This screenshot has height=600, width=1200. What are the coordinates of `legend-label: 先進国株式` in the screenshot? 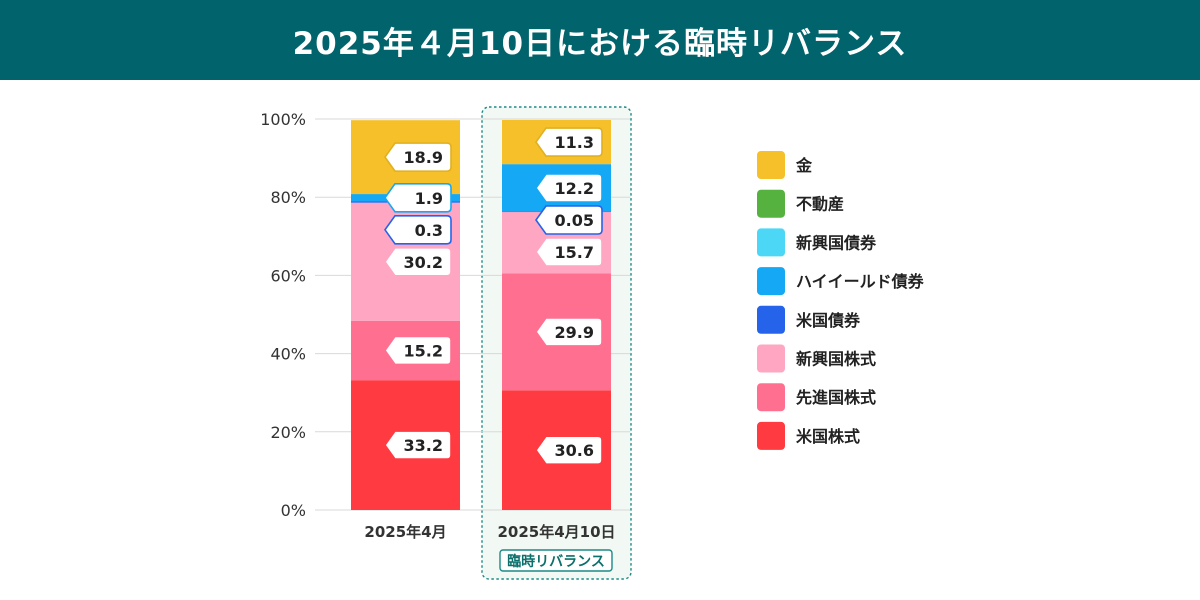 It's located at (836, 397).